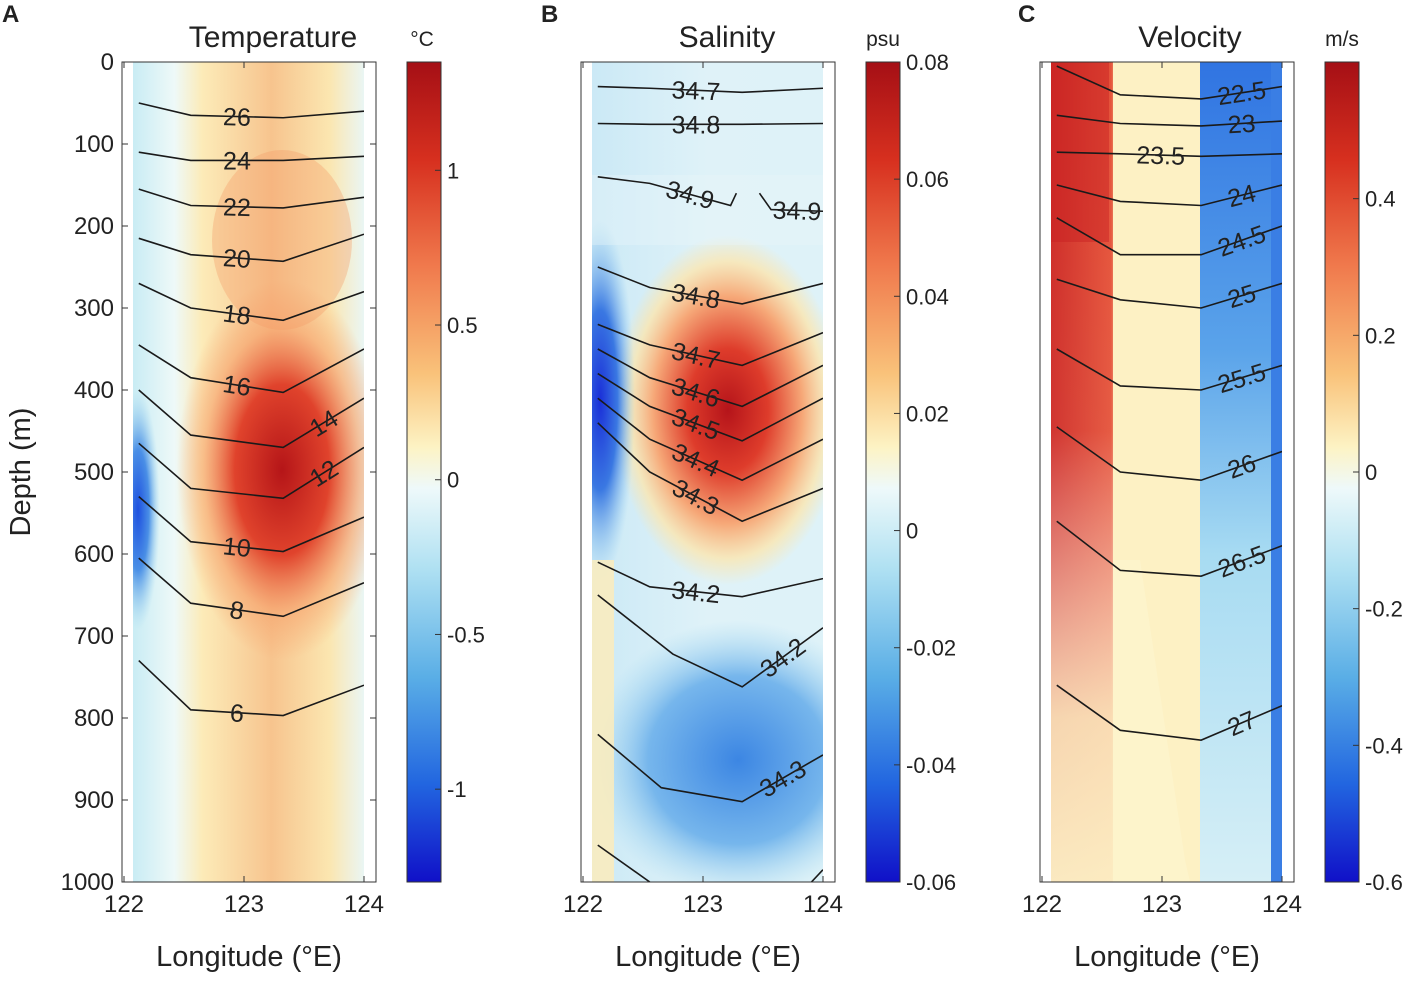 Image resolution: width=1418 pixels, height=981 pixels. I want to click on colorbar-tick-label: -0.5, so click(466, 634).